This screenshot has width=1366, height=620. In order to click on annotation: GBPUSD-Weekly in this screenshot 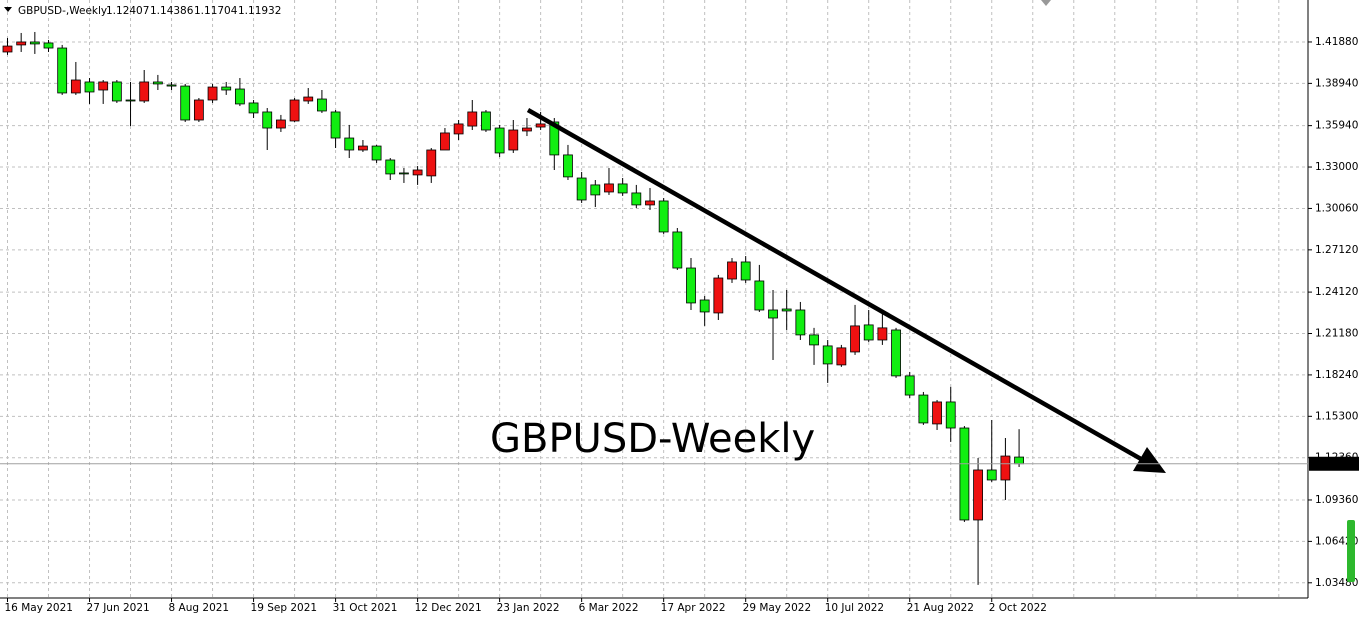, I will do `click(652, 439)`.